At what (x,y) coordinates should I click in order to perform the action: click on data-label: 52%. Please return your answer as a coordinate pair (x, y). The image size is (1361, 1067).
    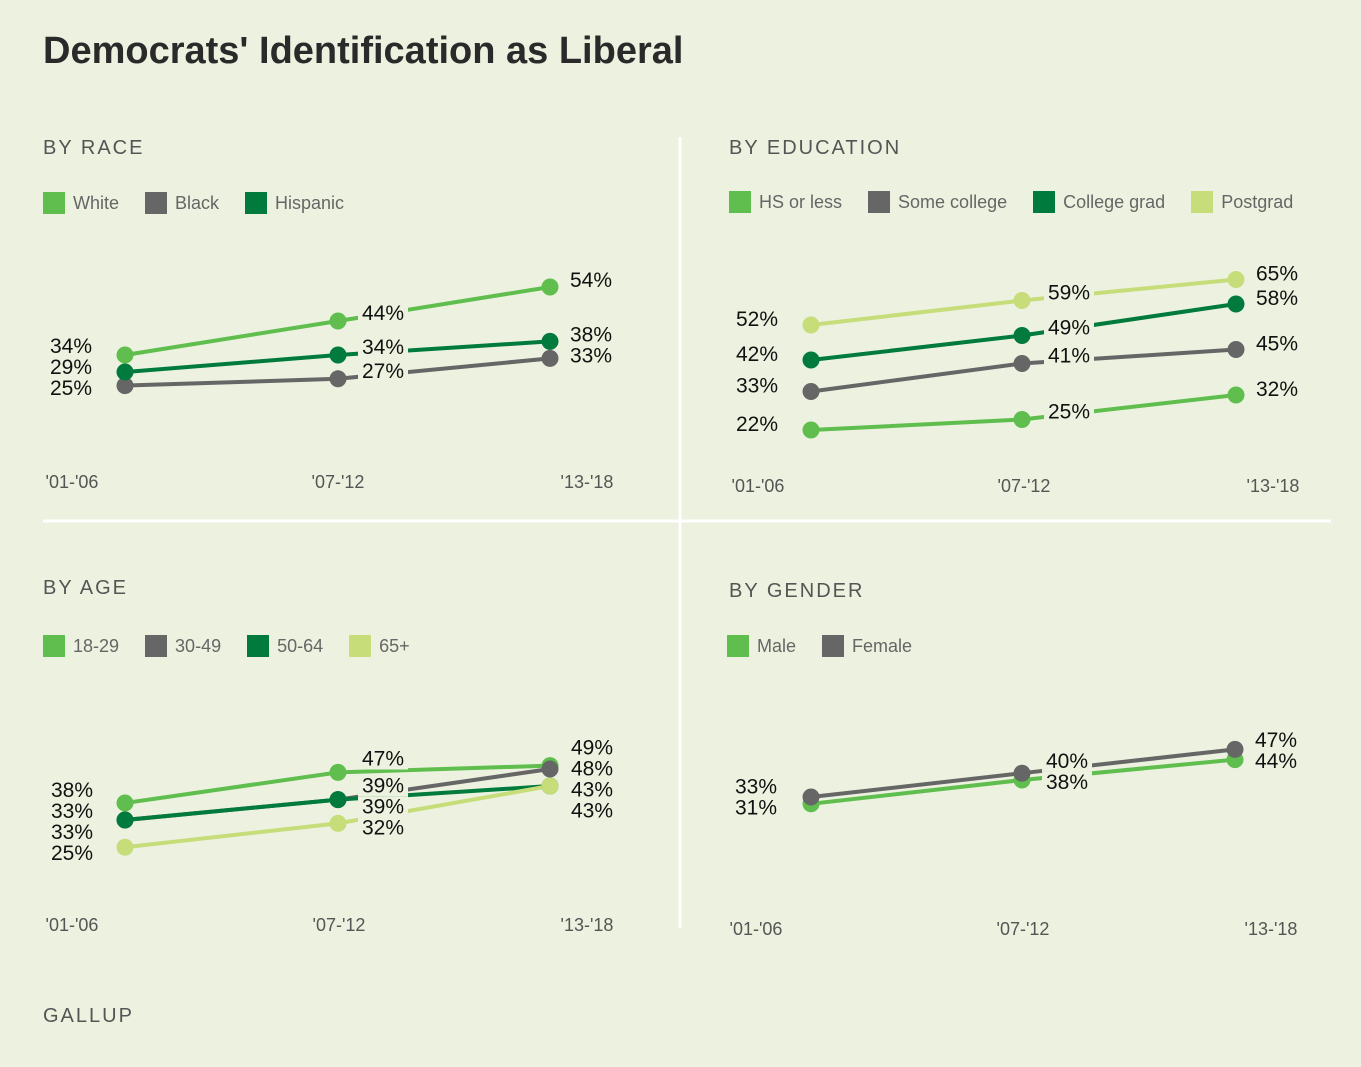
    Looking at the image, I should click on (757, 319).